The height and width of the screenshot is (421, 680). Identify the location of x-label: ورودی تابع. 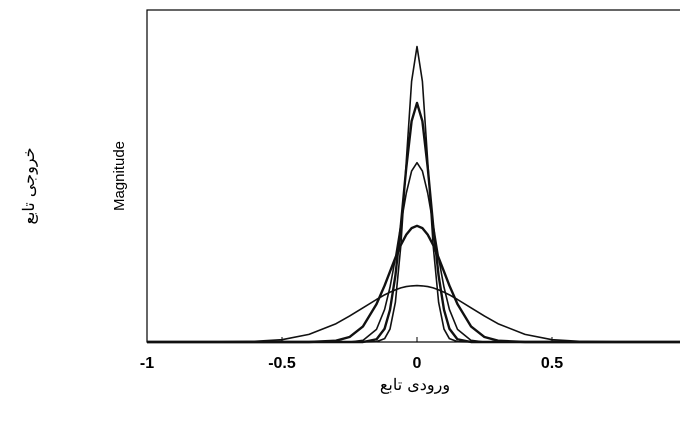
(415, 384).